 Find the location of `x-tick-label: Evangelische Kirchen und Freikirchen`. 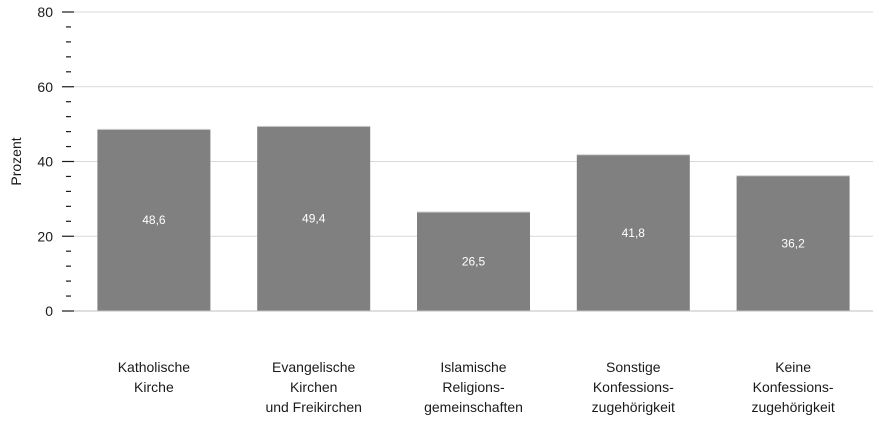

x-tick-label: Evangelische Kirchen und Freikirchen is located at coordinates (313, 387).